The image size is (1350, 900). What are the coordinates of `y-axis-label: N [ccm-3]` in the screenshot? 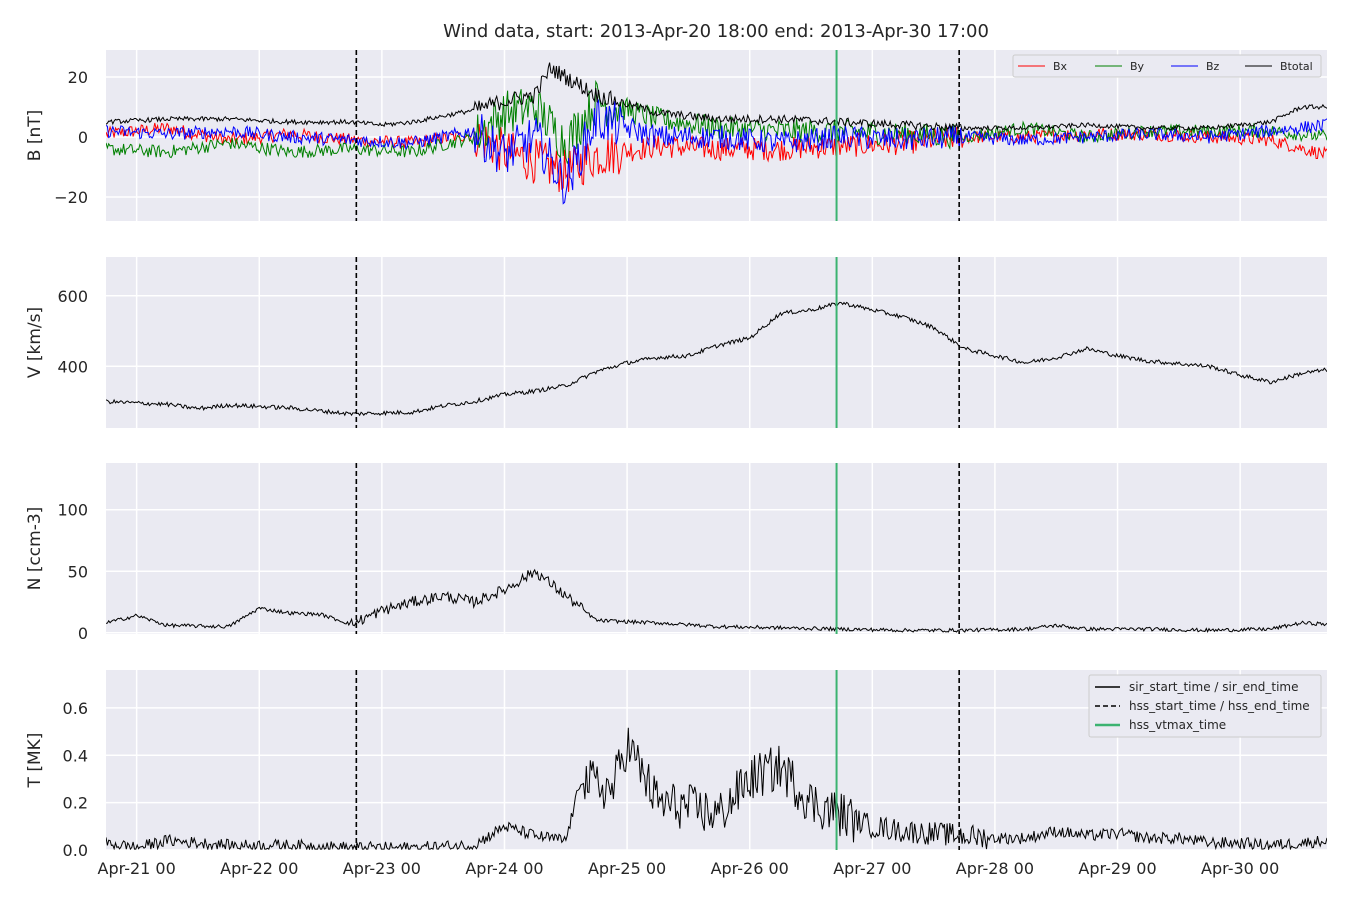 It's located at (35, 549).